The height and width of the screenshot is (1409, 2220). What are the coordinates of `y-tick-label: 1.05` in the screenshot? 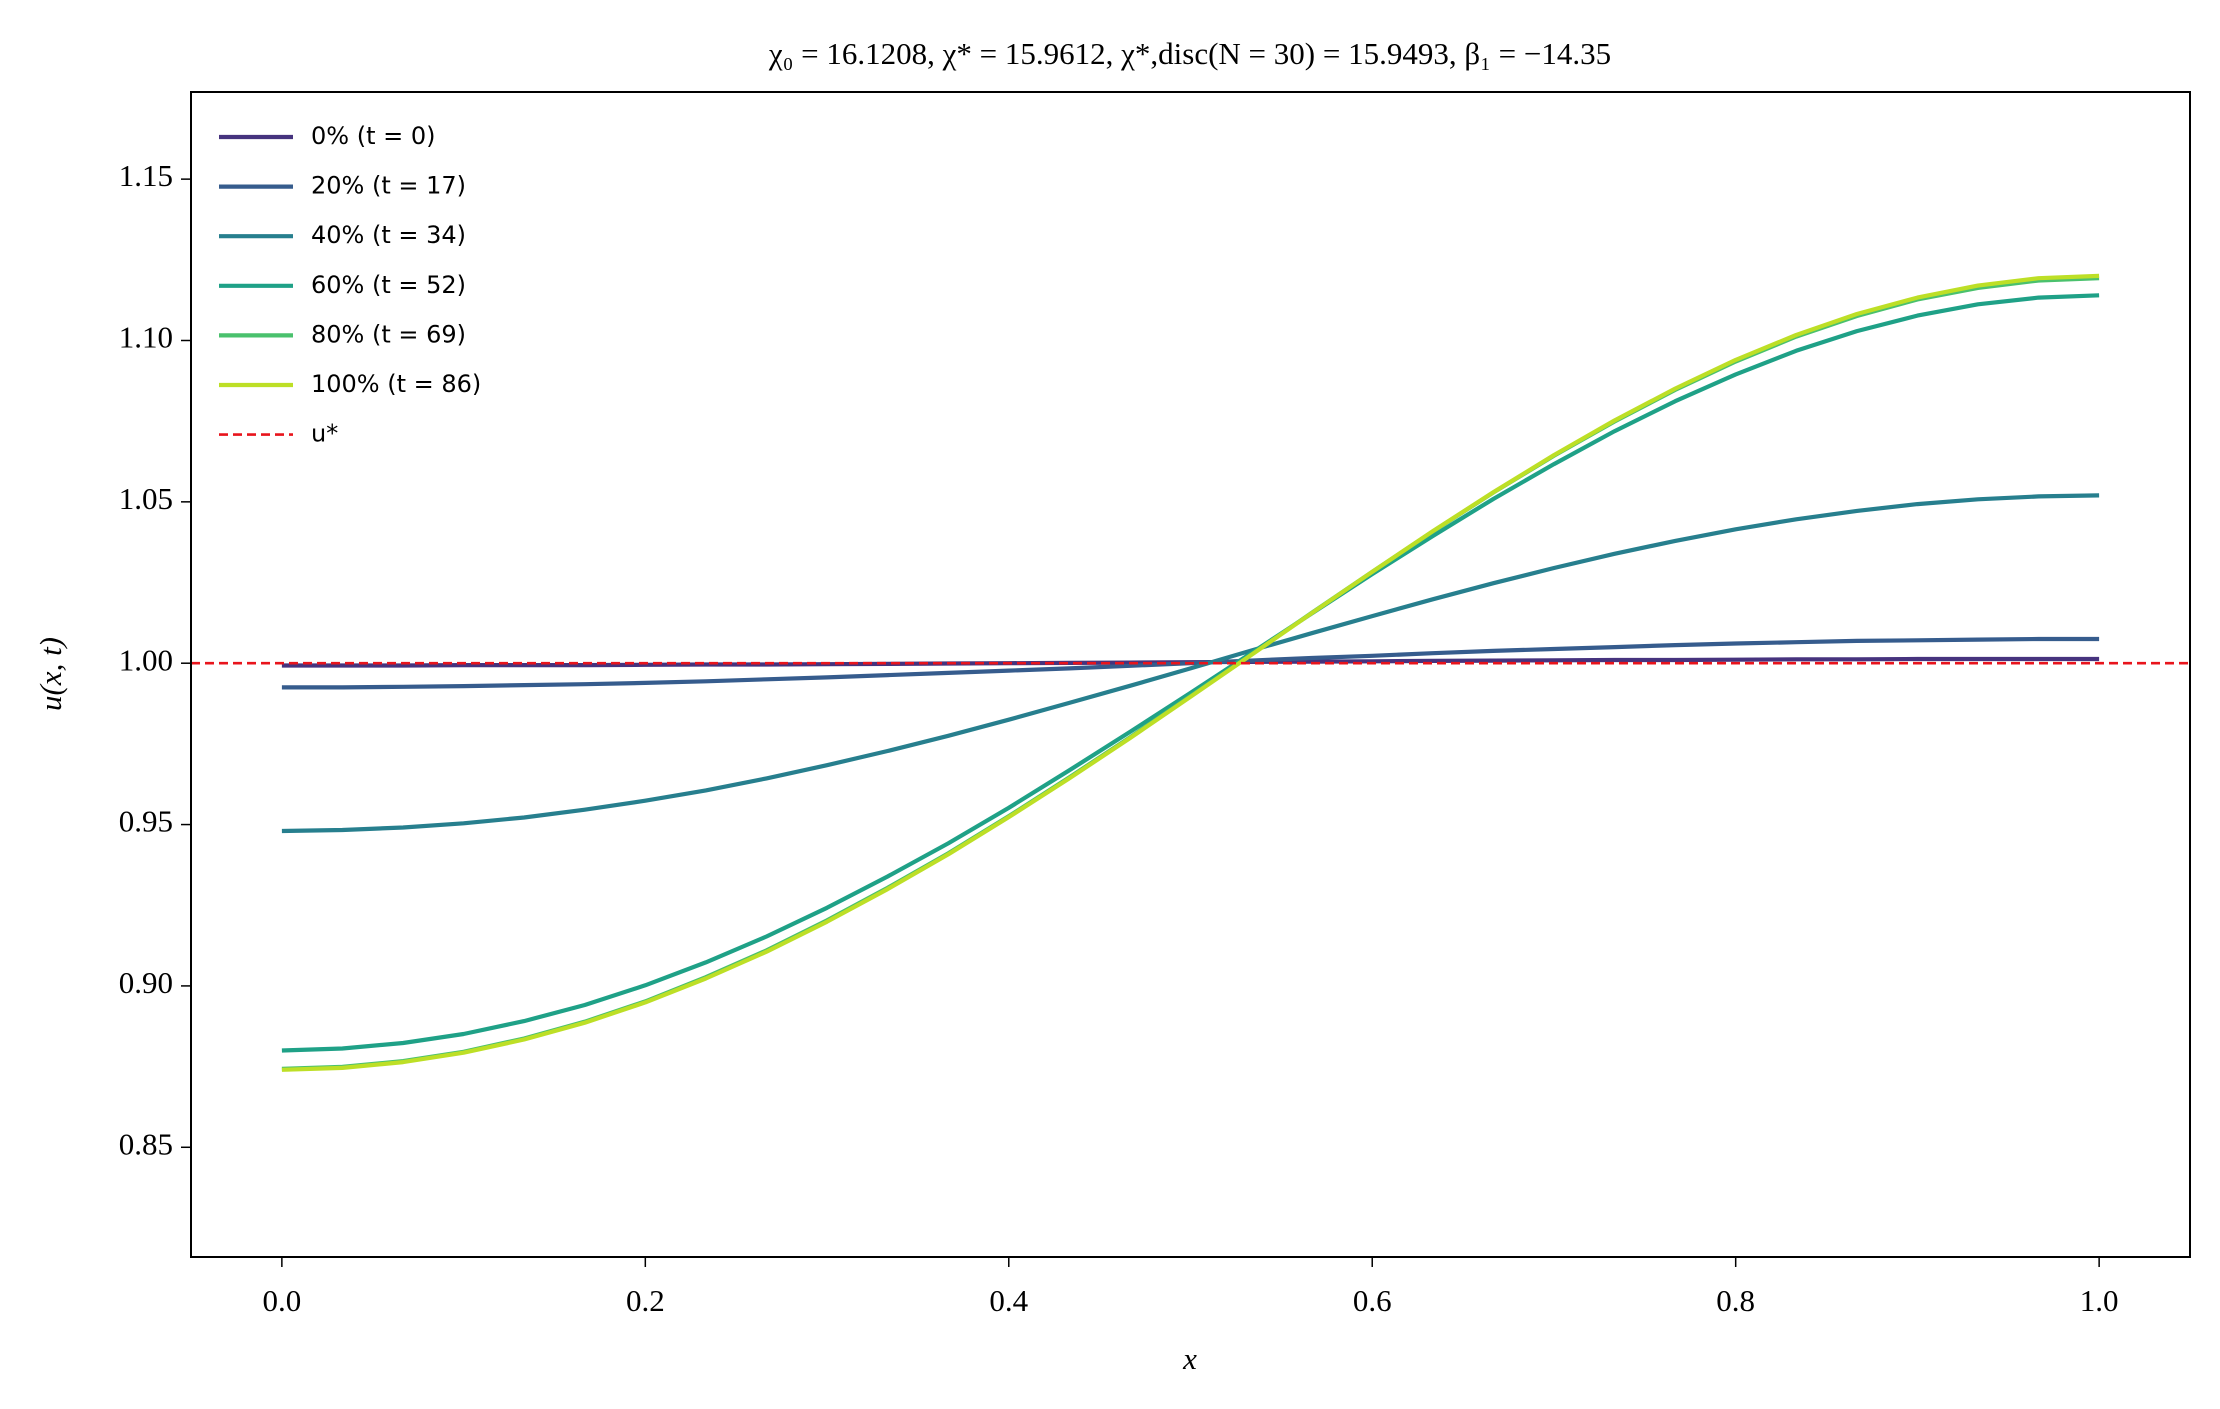 It's located at (146, 498).